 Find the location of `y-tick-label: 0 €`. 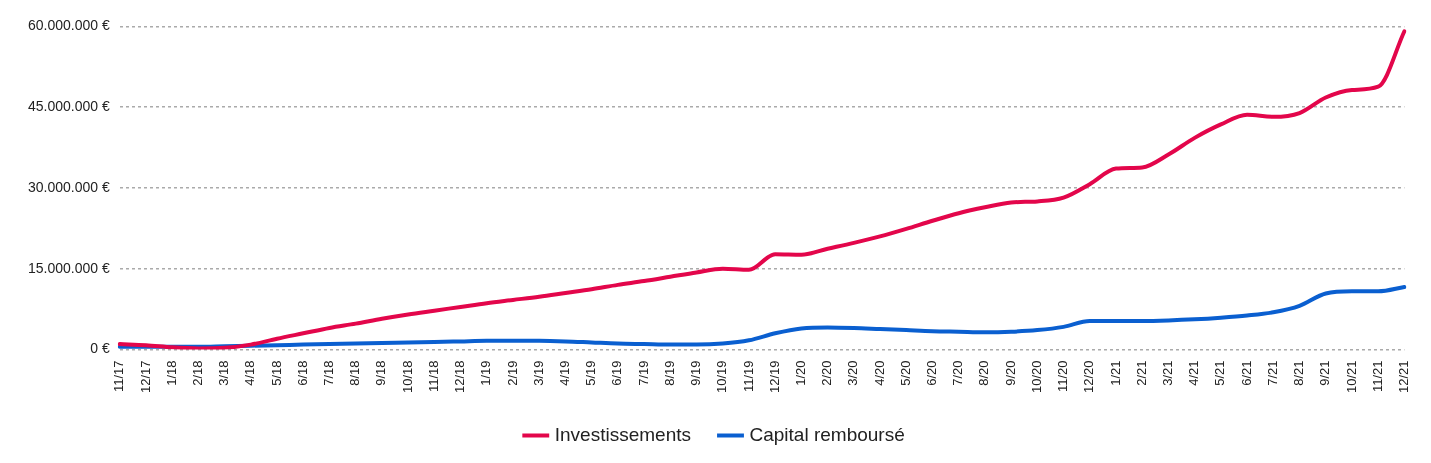

y-tick-label: 0 € is located at coordinates (100, 348).